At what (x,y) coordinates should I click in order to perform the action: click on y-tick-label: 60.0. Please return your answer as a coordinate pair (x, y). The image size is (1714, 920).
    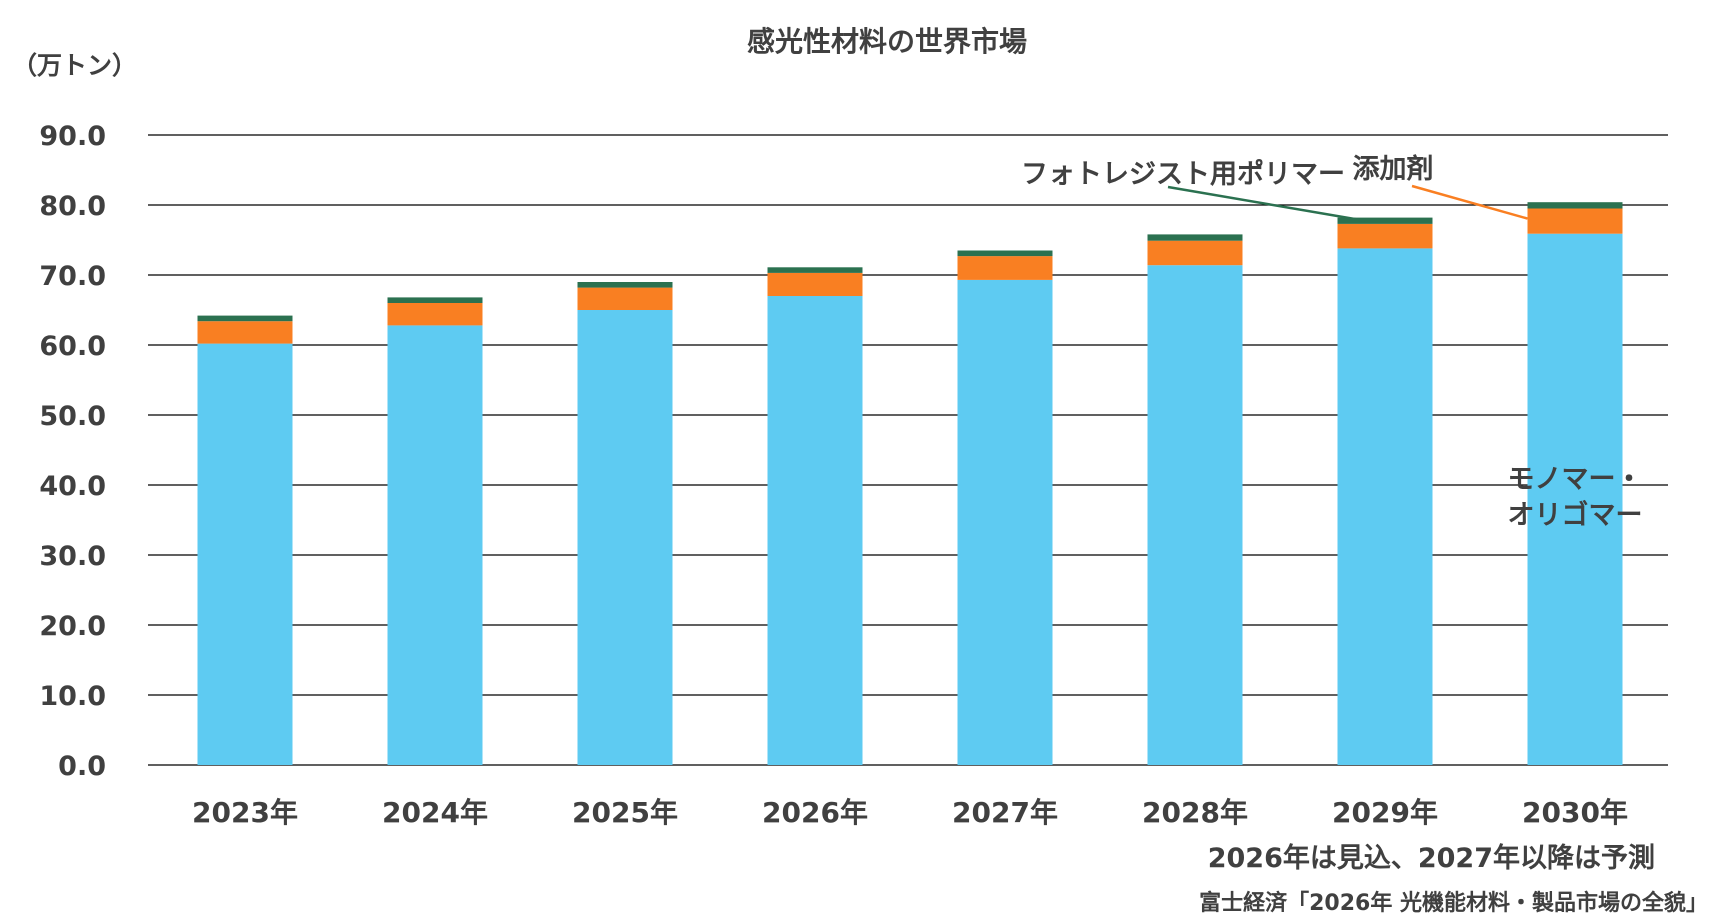
    Looking at the image, I should click on (72, 346).